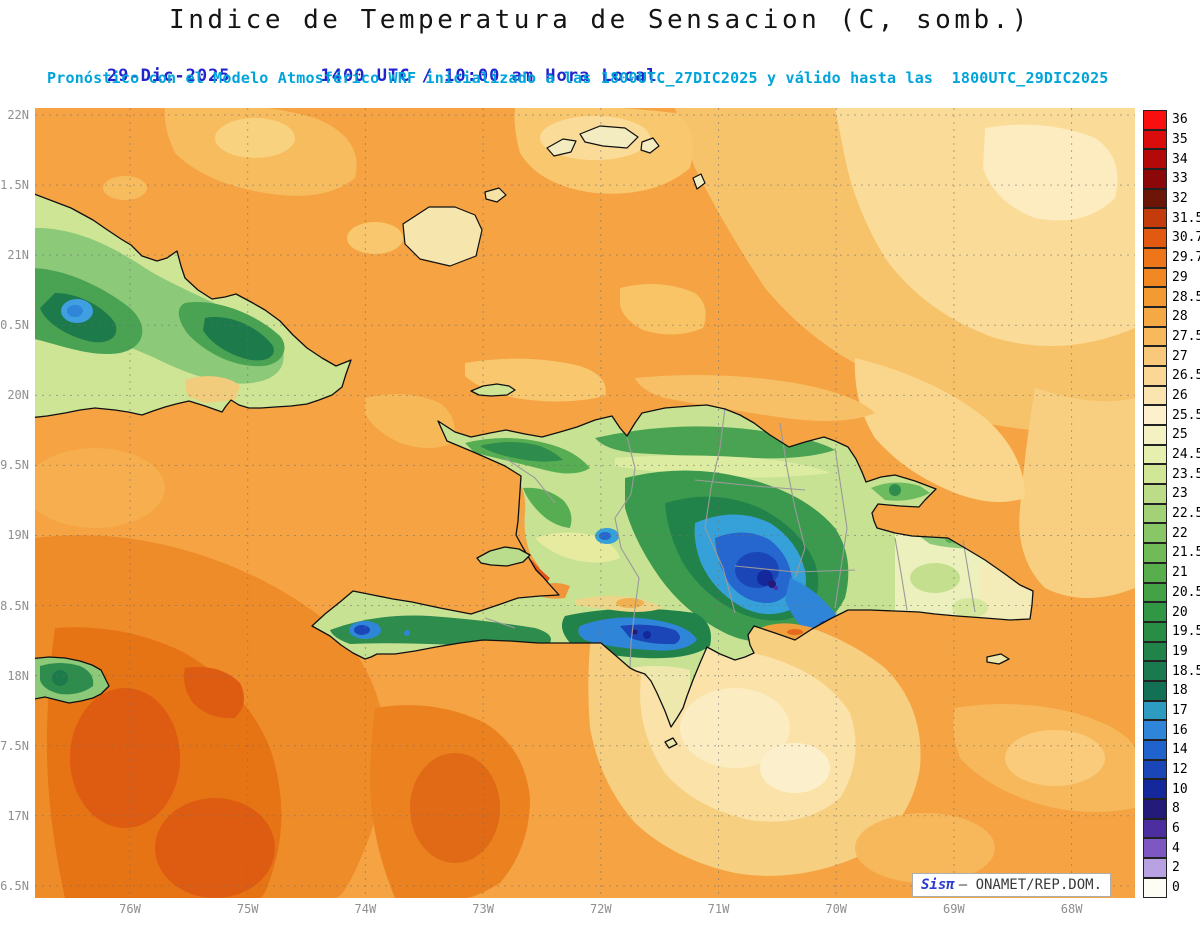  What do you see at coordinates (1180, 317) in the screenshot?
I see `legend-value: 28` at bounding box center [1180, 317].